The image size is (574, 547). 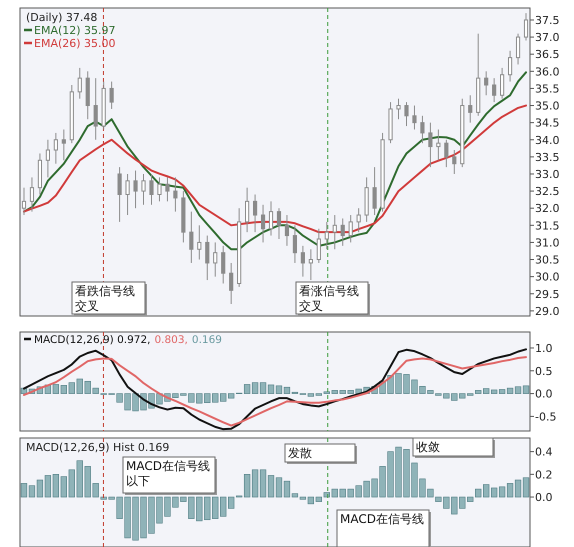 I want to click on y-tick-label: 32.5, so click(x=547, y=191).